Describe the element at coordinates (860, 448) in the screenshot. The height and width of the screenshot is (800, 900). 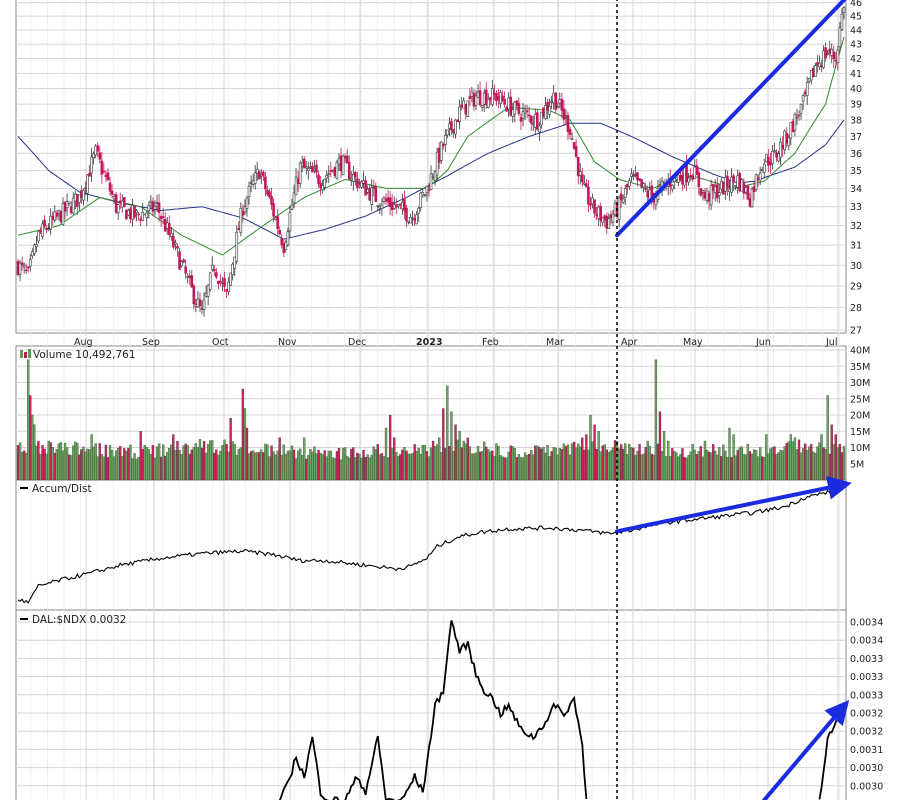
I see `volume-tick-label: 10M` at that location.